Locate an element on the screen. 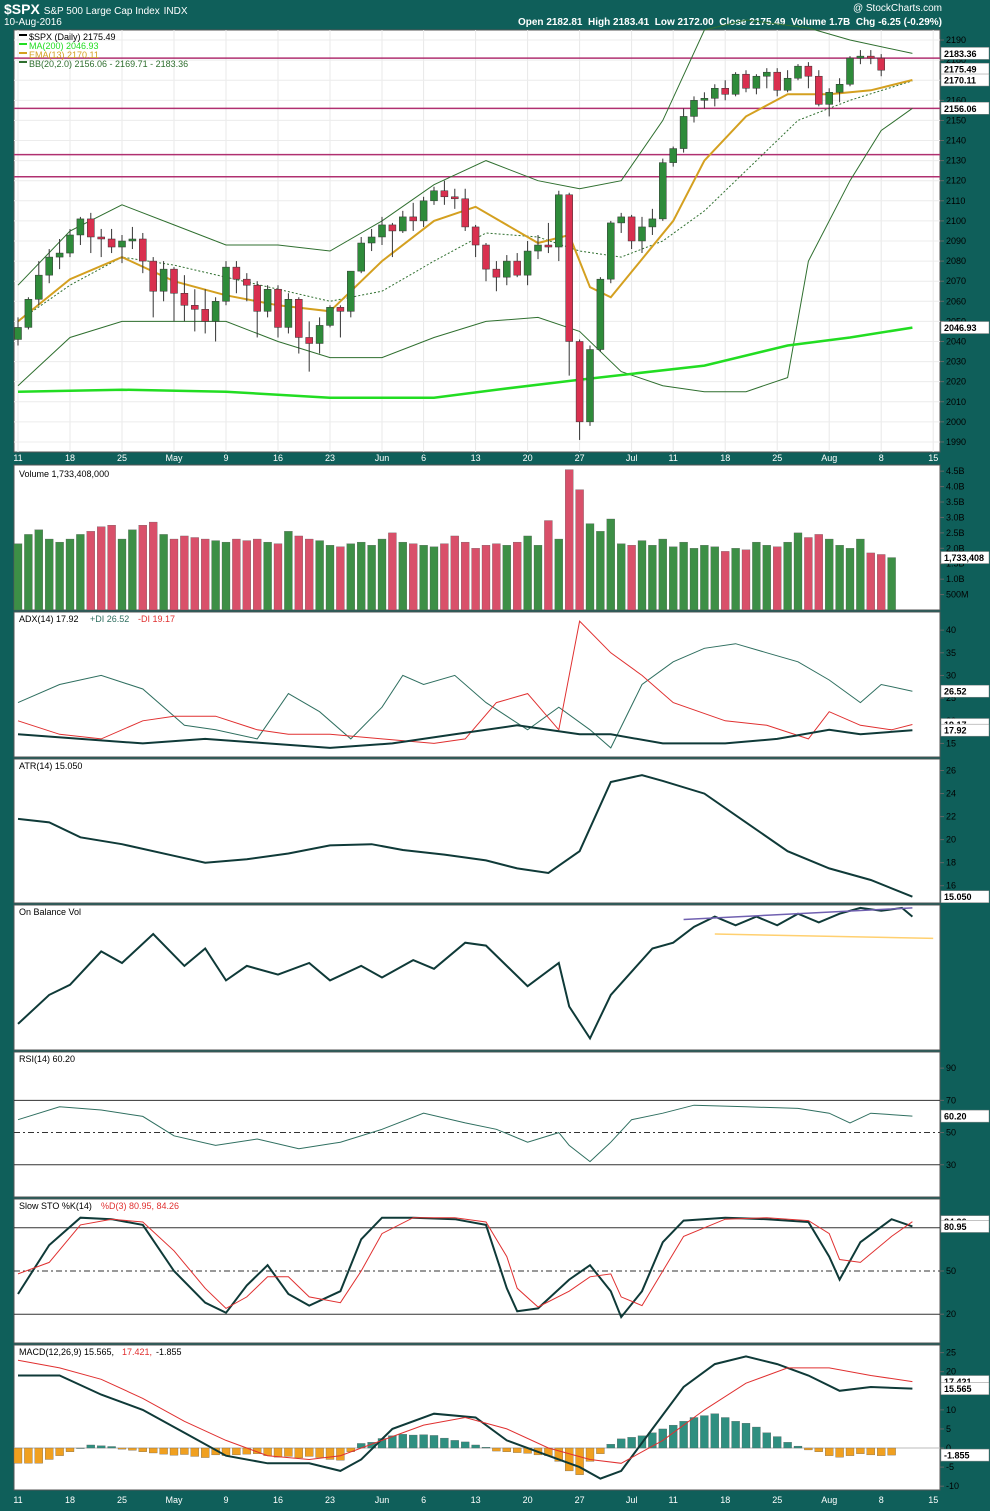 The width and height of the screenshot is (990, 1511). legend-bb: BB(20,2.0) 2156.06 - 2169.71 - 2183.36 is located at coordinates (108, 64).